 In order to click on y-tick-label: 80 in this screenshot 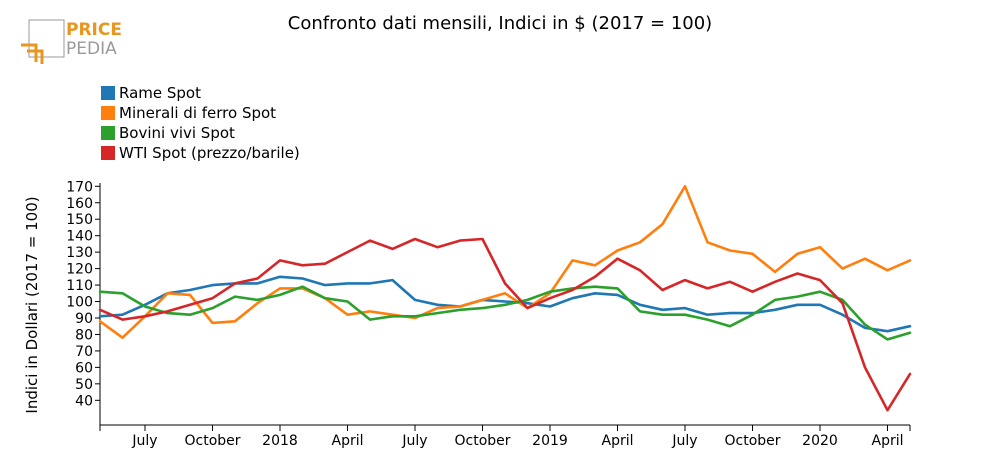, I will do `click(84, 335)`.